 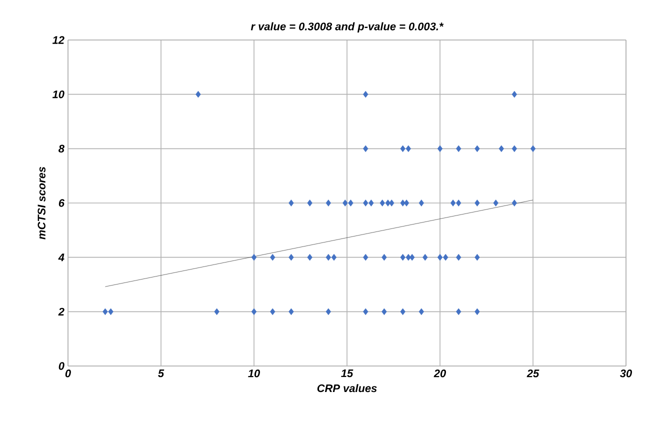 I want to click on y-tick-label: 8, so click(x=61, y=148).